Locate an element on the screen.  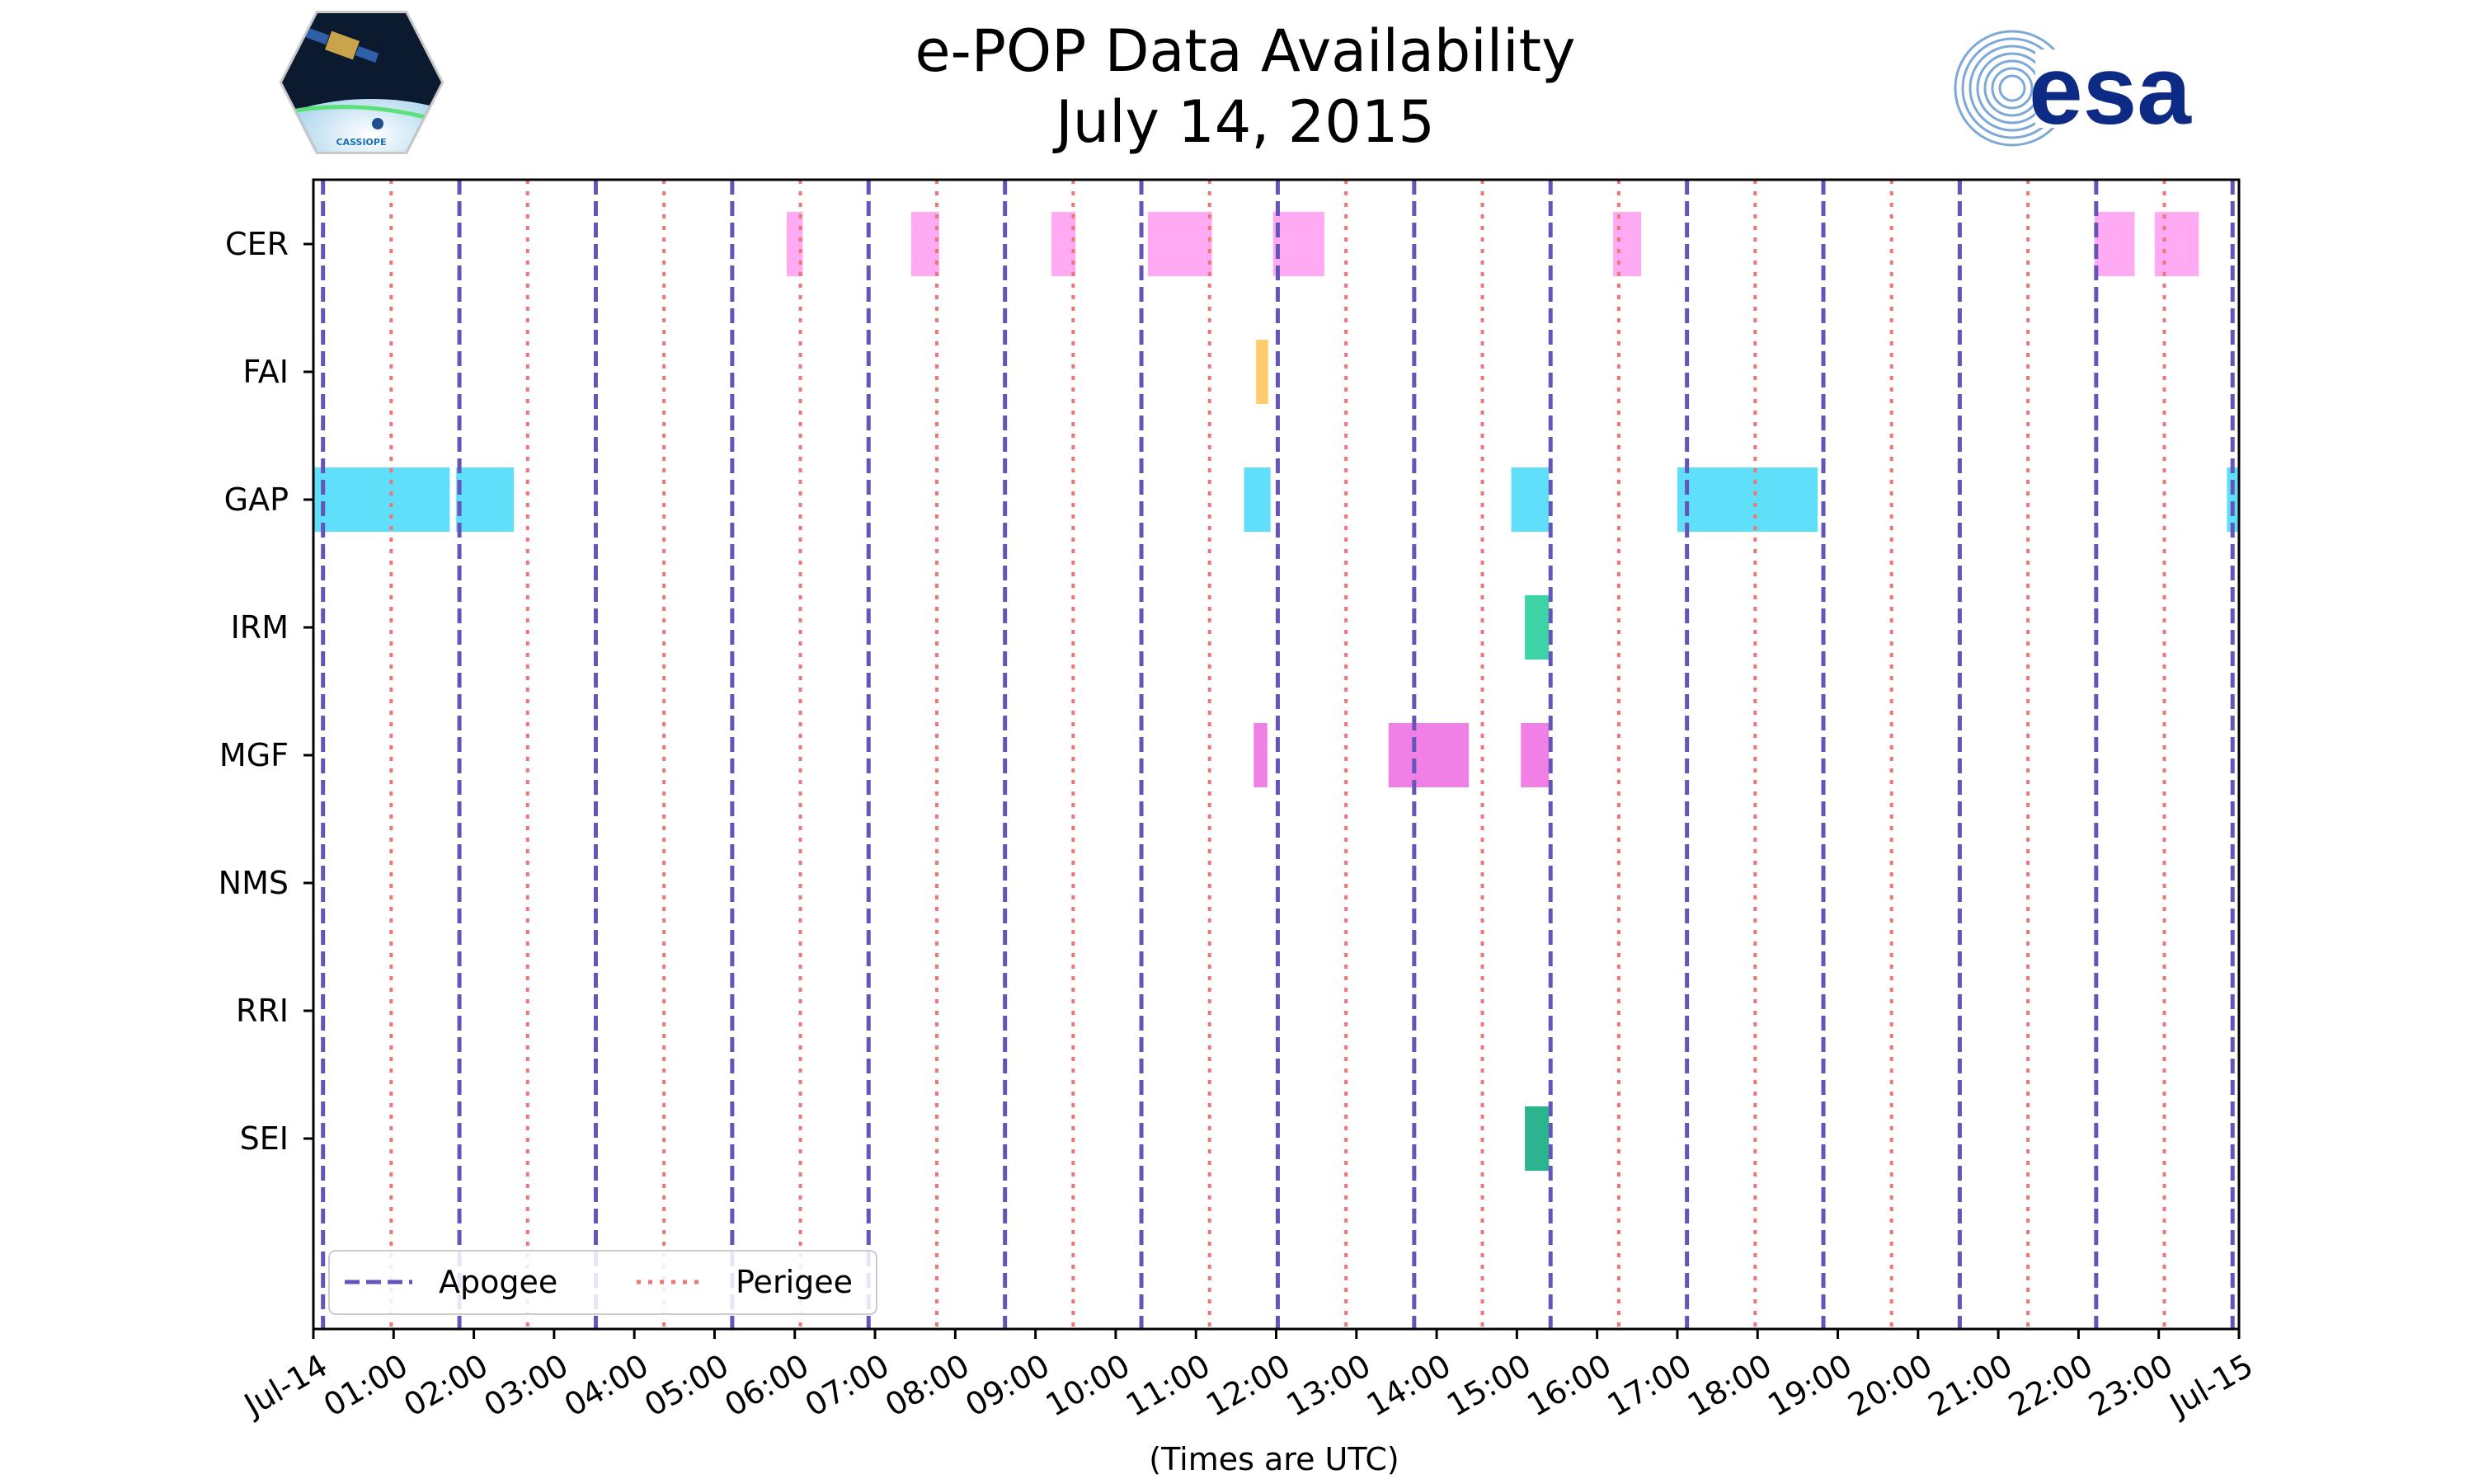
y-tick-label: SEI is located at coordinates (264, 1138).